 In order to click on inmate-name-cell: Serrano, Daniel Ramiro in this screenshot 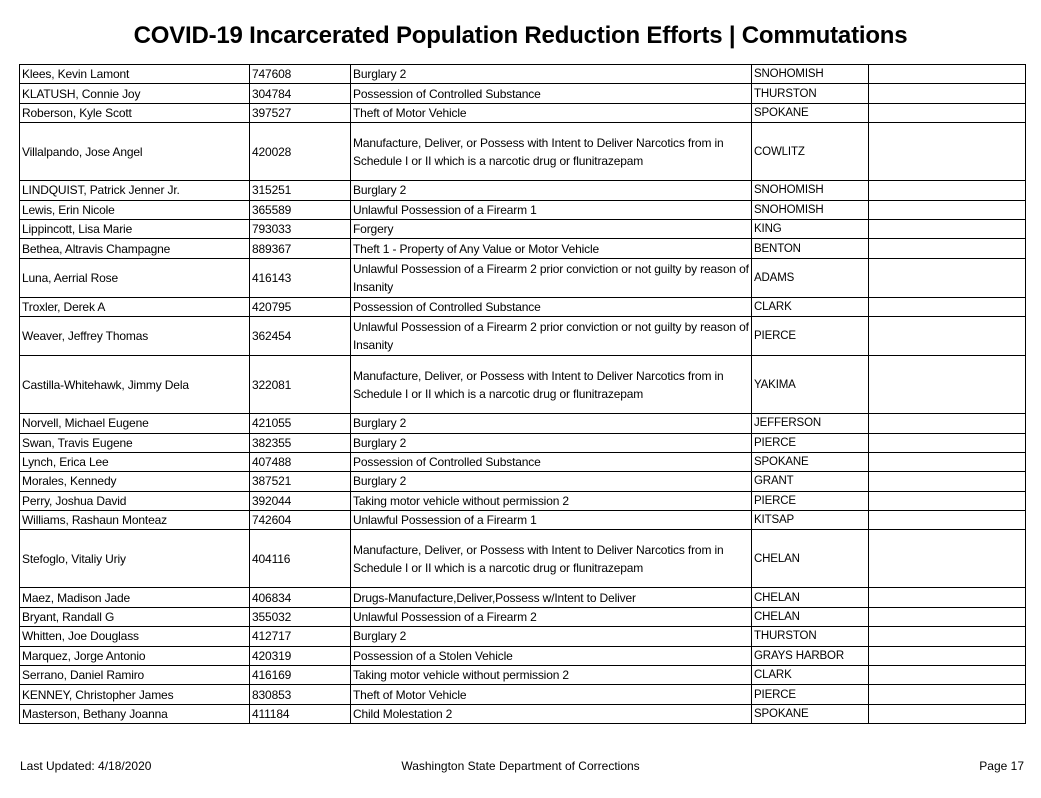, I will do `click(134, 675)`.